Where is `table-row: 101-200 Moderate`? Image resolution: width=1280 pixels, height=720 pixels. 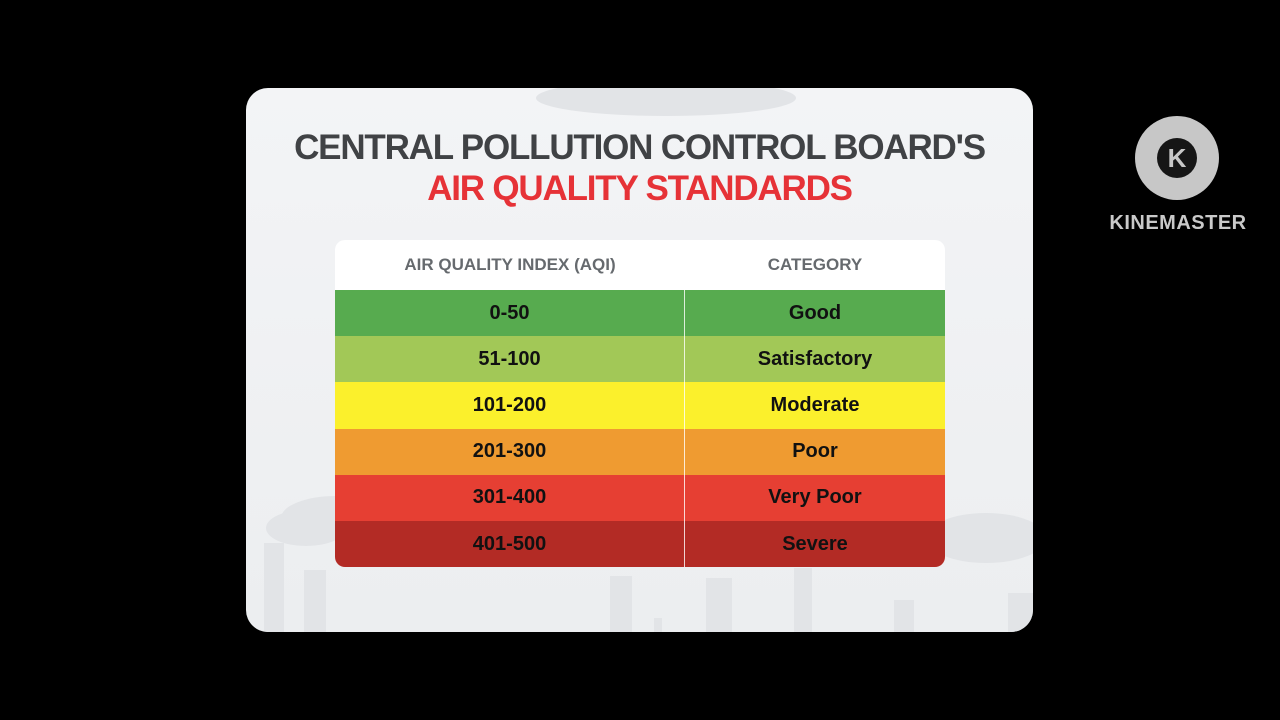
table-row: 101-200 Moderate is located at coordinates (640, 405).